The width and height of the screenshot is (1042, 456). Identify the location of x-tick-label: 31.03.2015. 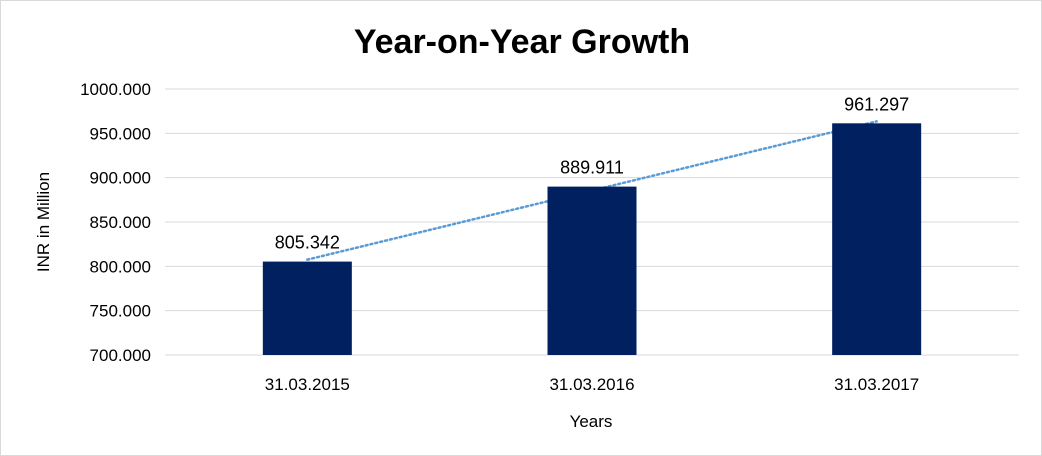
(307, 384).